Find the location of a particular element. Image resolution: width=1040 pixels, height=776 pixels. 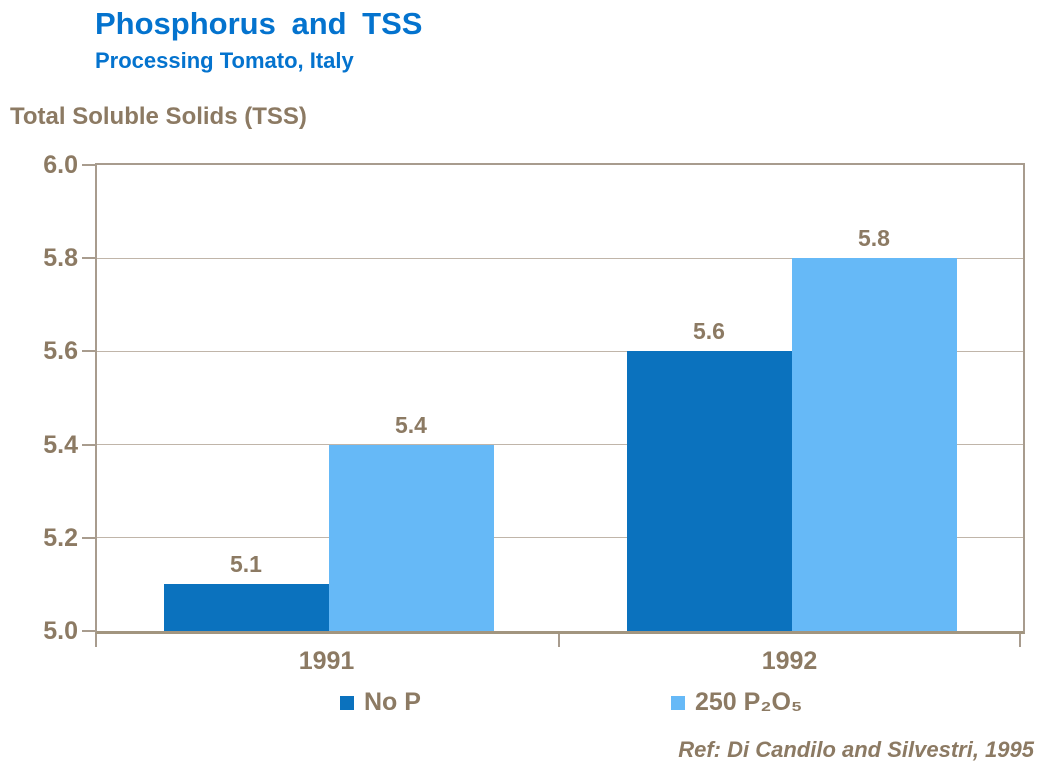

legend-item-no-p: No P is located at coordinates (380, 702).